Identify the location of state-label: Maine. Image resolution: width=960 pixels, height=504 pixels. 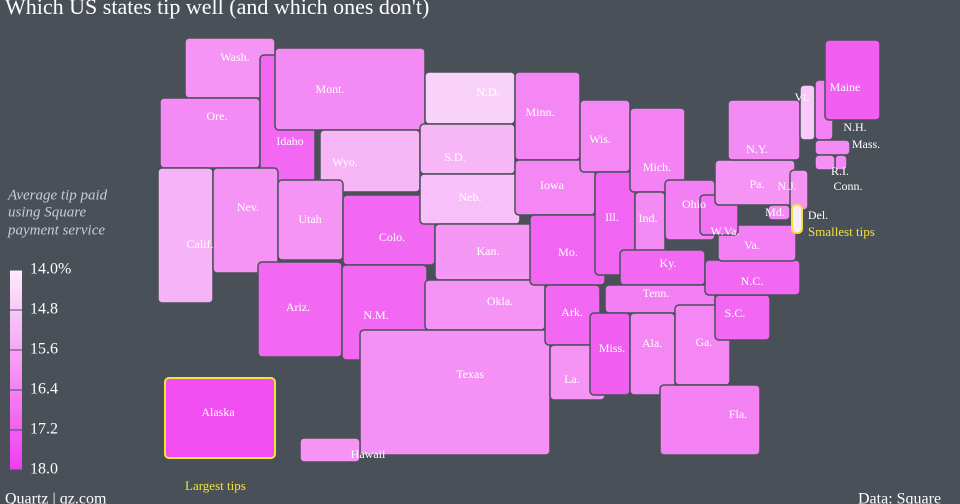
(845, 87).